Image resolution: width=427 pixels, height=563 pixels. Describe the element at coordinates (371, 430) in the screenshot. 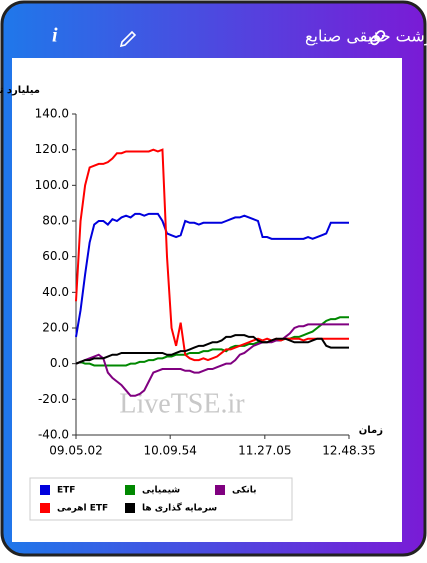

I see `x-axis-label: زمان` at that location.